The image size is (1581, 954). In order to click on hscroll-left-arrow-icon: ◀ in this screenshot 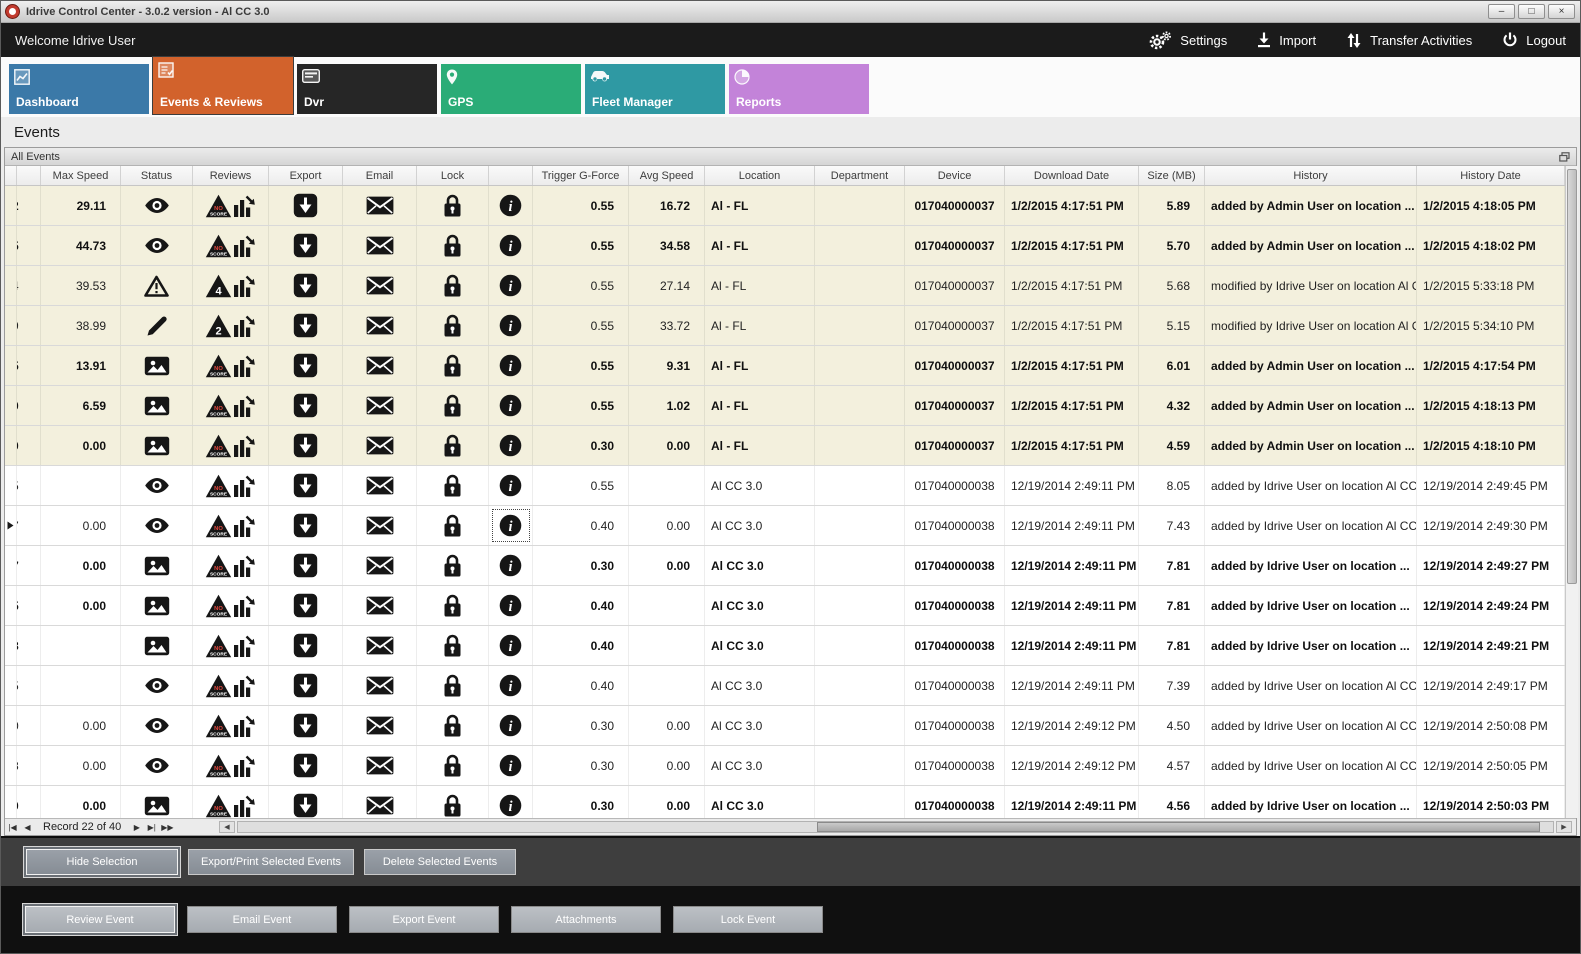, I will do `click(227, 827)`.